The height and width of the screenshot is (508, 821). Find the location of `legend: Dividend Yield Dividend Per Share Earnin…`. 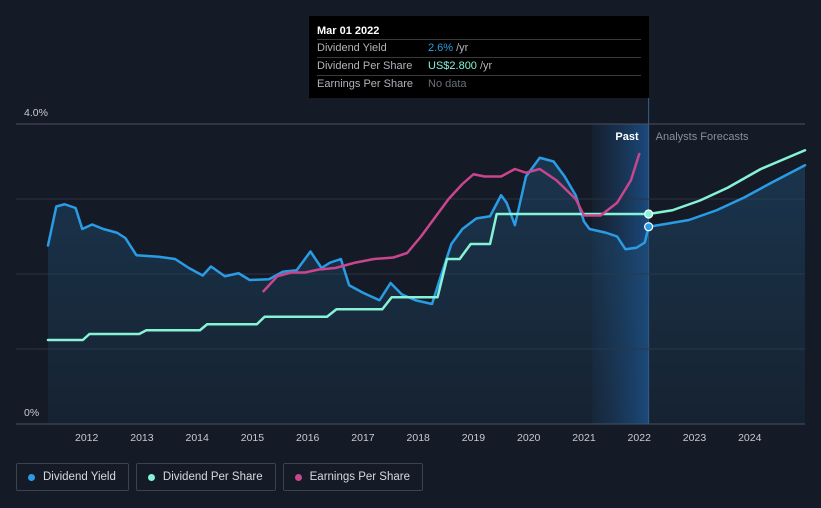

legend: Dividend Yield Dividend Per Share Earnin… is located at coordinates (223, 477).